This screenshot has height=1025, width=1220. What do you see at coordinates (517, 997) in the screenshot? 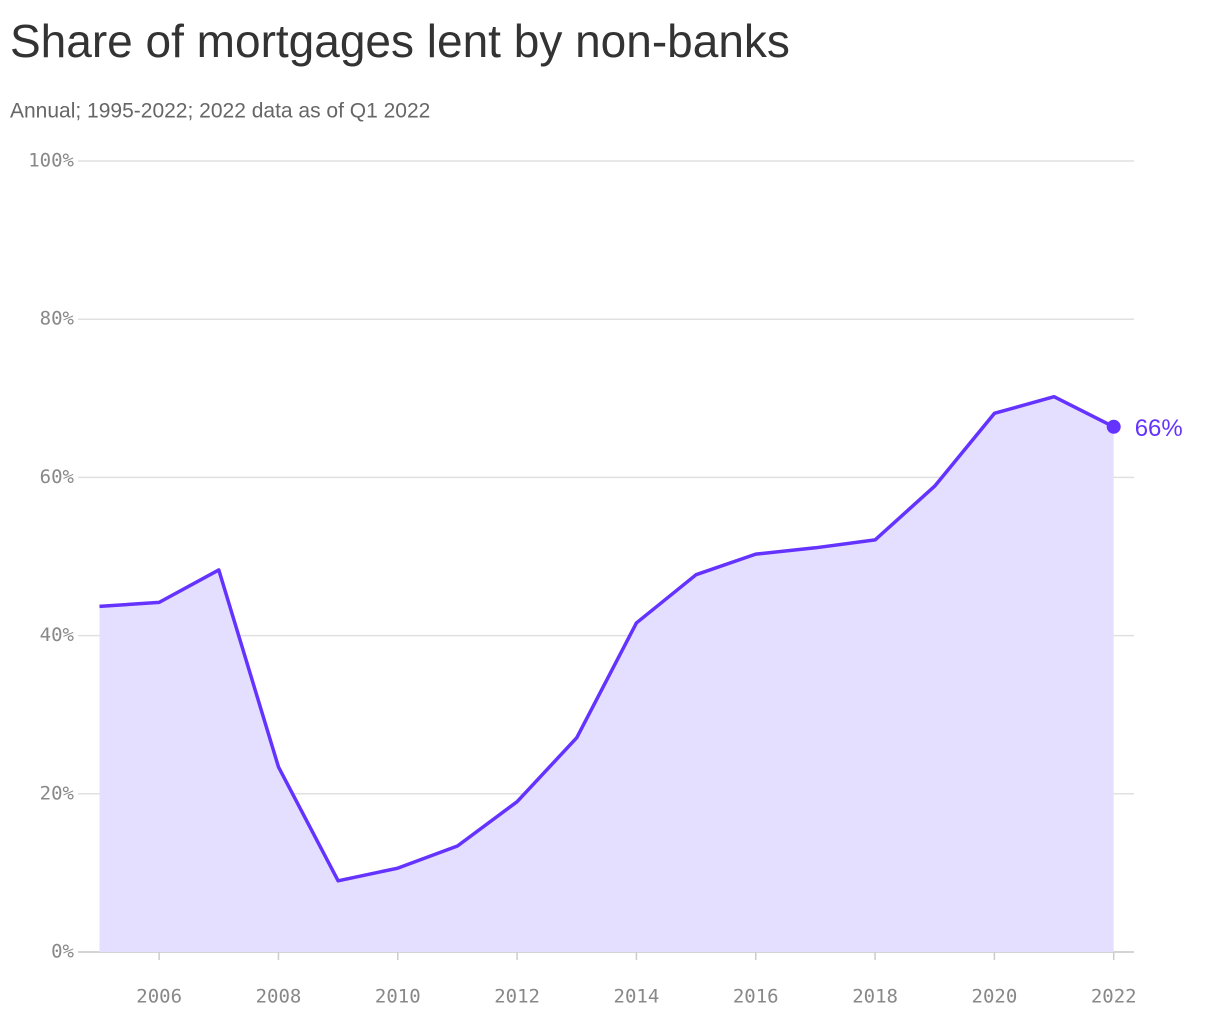
I see `x-tick-label: 2012` at bounding box center [517, 997].